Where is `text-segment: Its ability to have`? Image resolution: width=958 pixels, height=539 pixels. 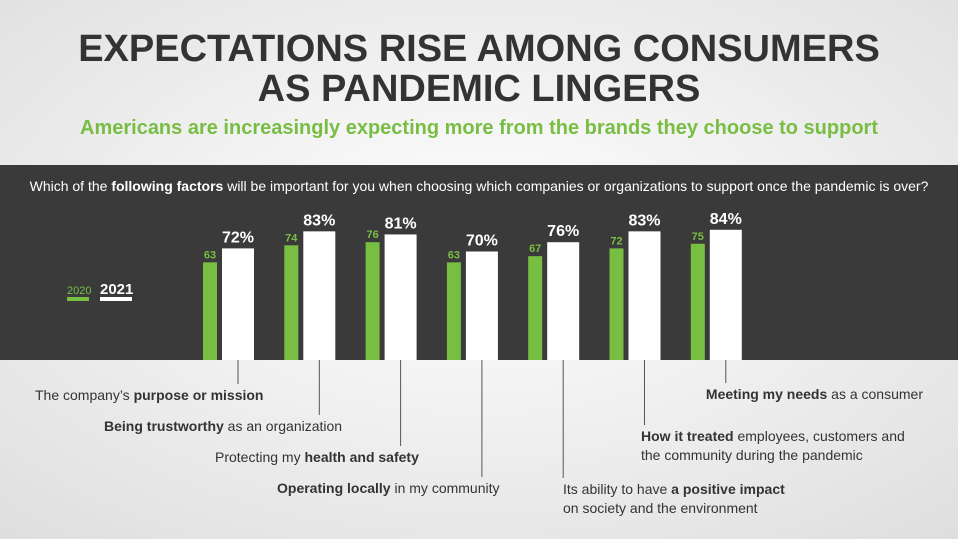 text-segment: Its ability to have is located at coordinates (617, 489).